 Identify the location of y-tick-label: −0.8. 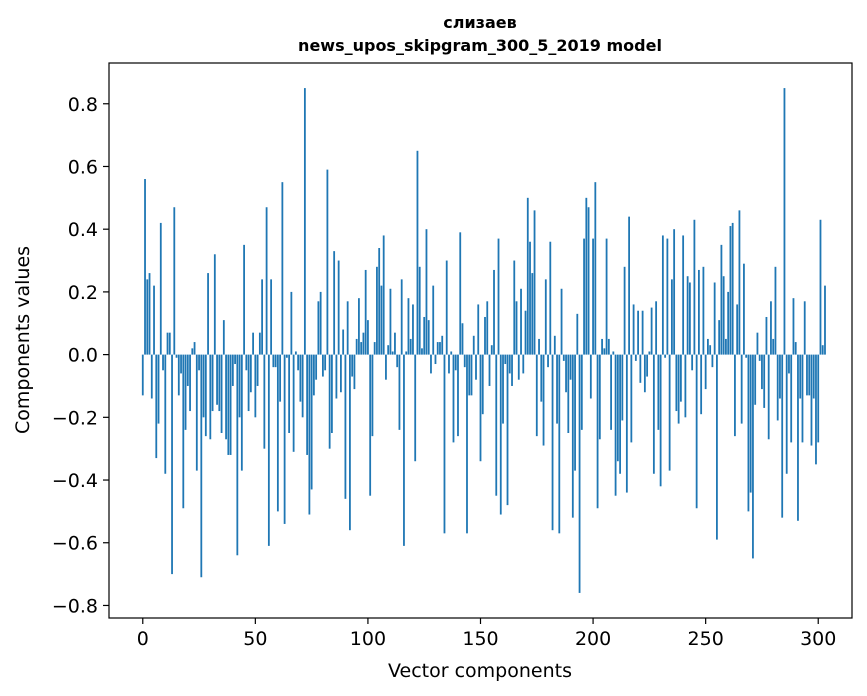
(75, 606).